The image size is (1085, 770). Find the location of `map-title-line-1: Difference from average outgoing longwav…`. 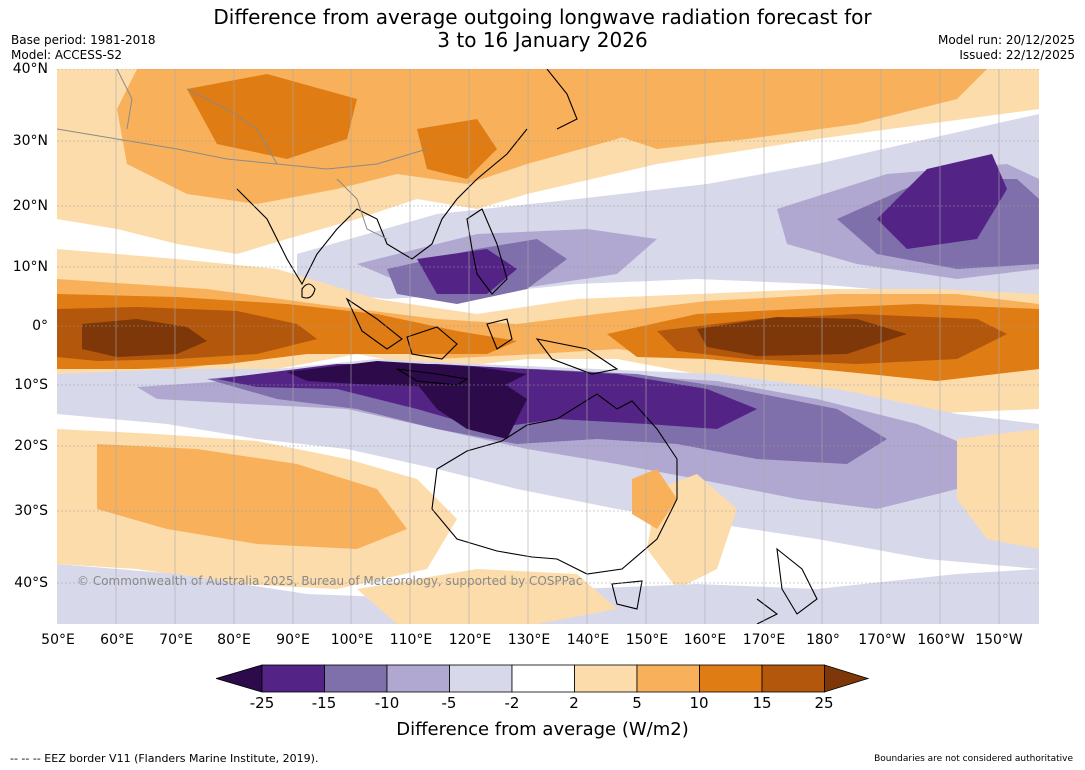

map-title-line-1: Difference from average outgoing longwav… is located at coordinates (542, 17).